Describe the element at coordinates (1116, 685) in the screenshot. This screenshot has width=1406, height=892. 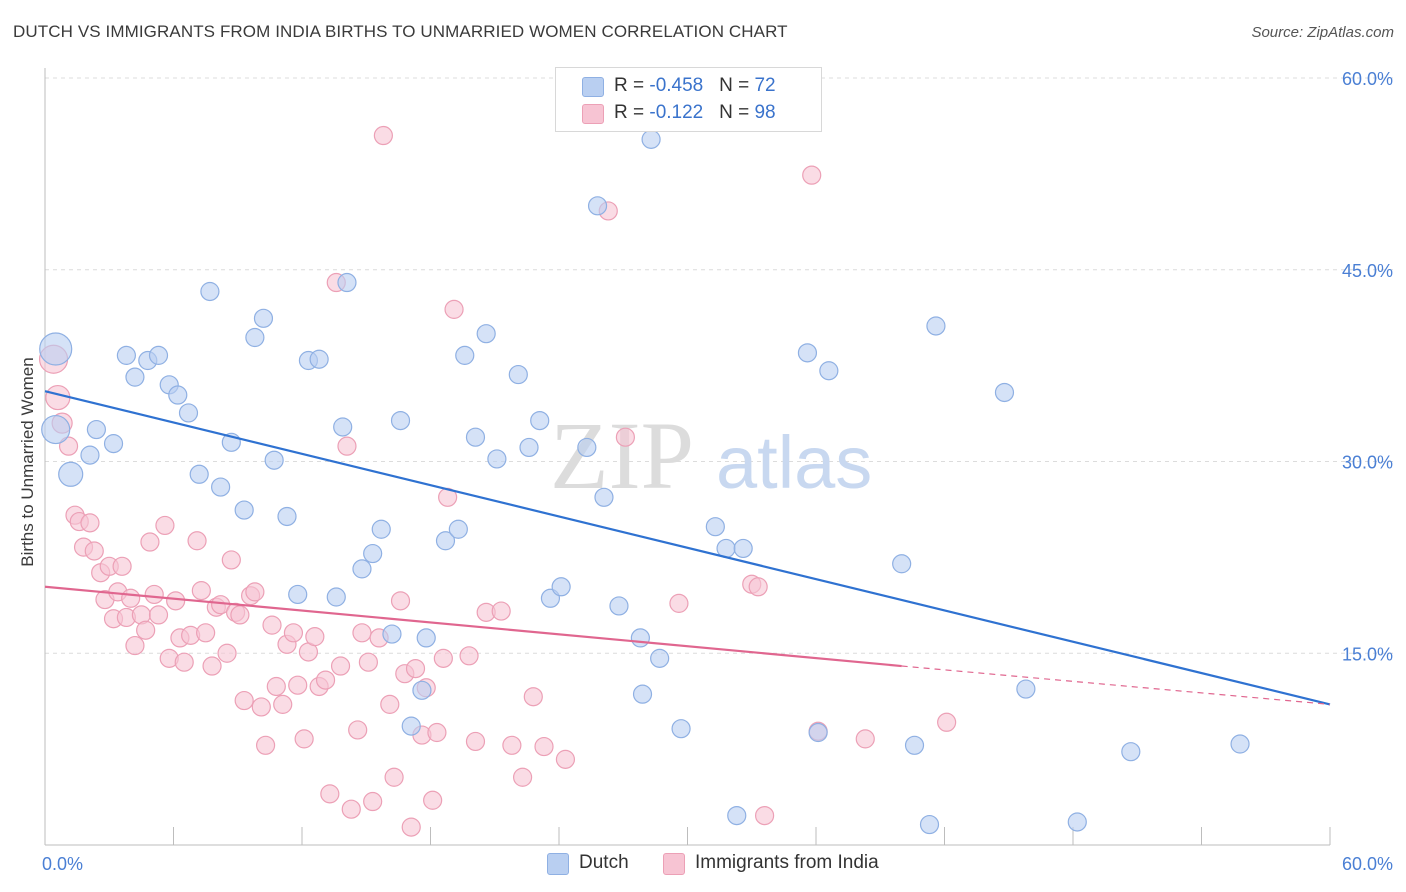
I see `india-trend-extension` at that location.